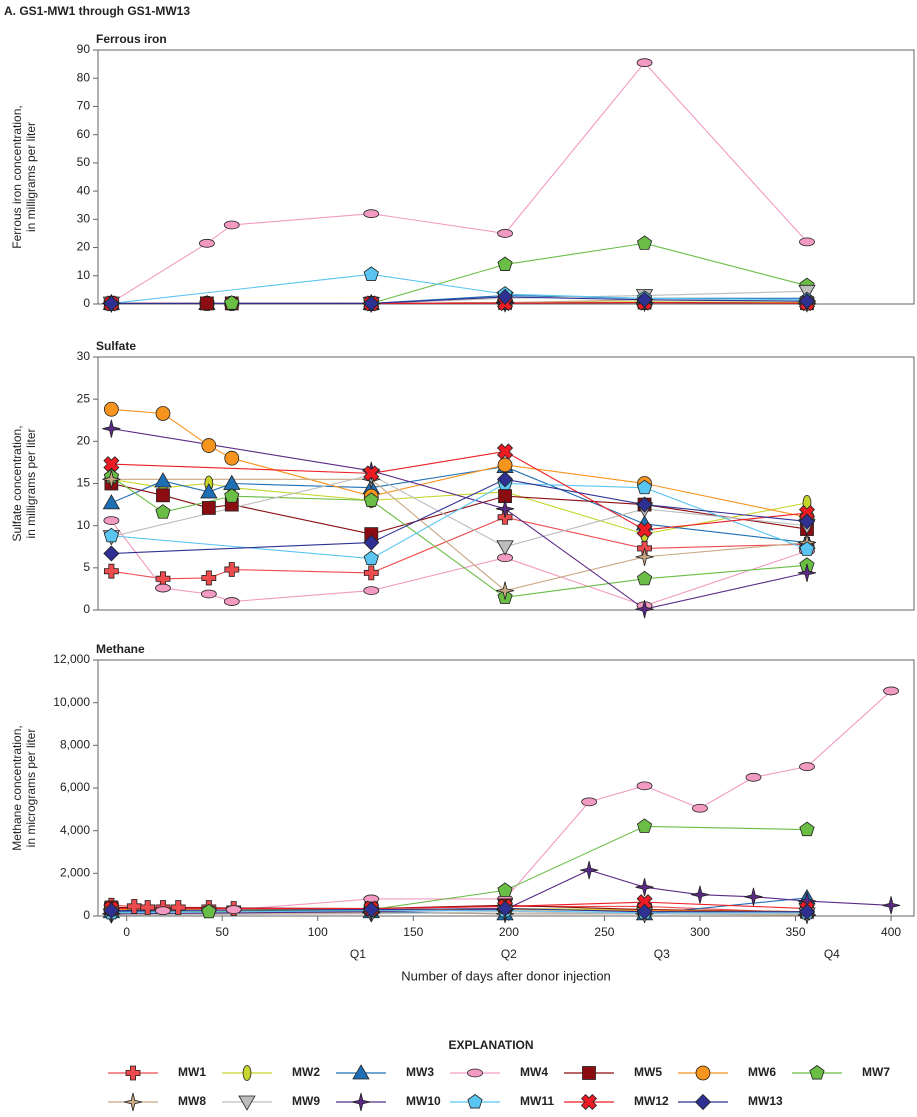  I want to click on y-tick-label: 2,000, so click(75, 873).